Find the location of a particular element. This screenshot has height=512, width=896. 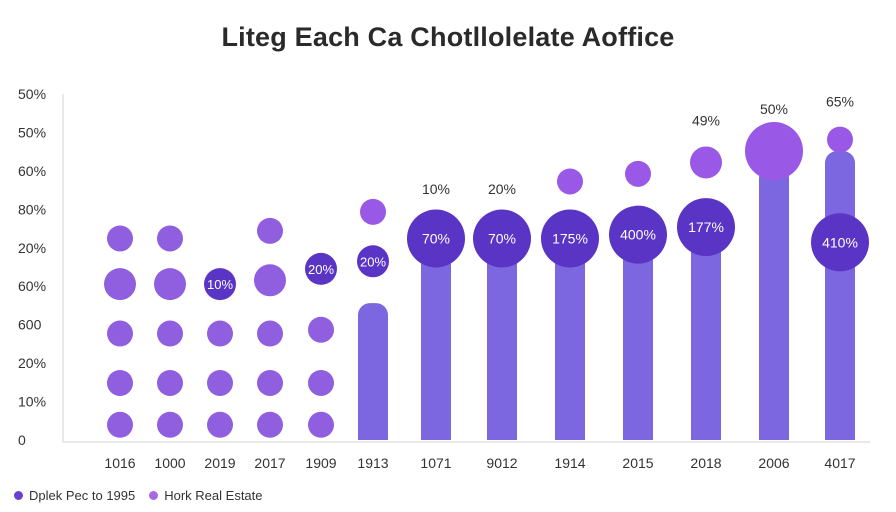

annotation-label: 49% is located at coordinates (706, 121).